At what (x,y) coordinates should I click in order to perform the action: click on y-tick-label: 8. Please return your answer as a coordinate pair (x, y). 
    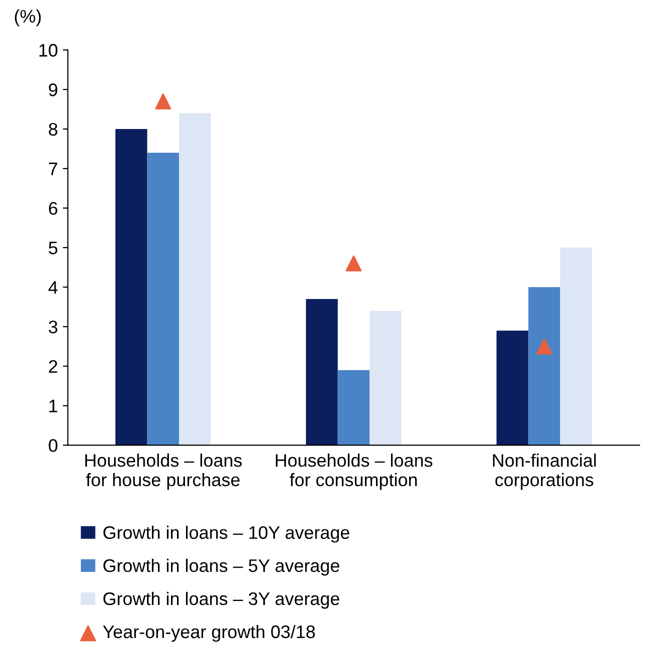
    Looking at the image, I should click on (53, 129).